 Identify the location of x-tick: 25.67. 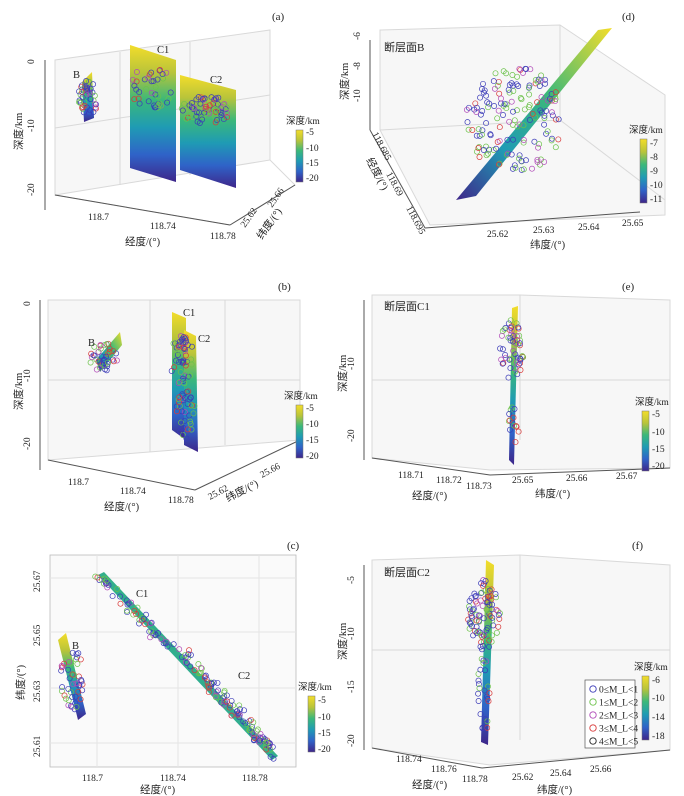
(627, 477).